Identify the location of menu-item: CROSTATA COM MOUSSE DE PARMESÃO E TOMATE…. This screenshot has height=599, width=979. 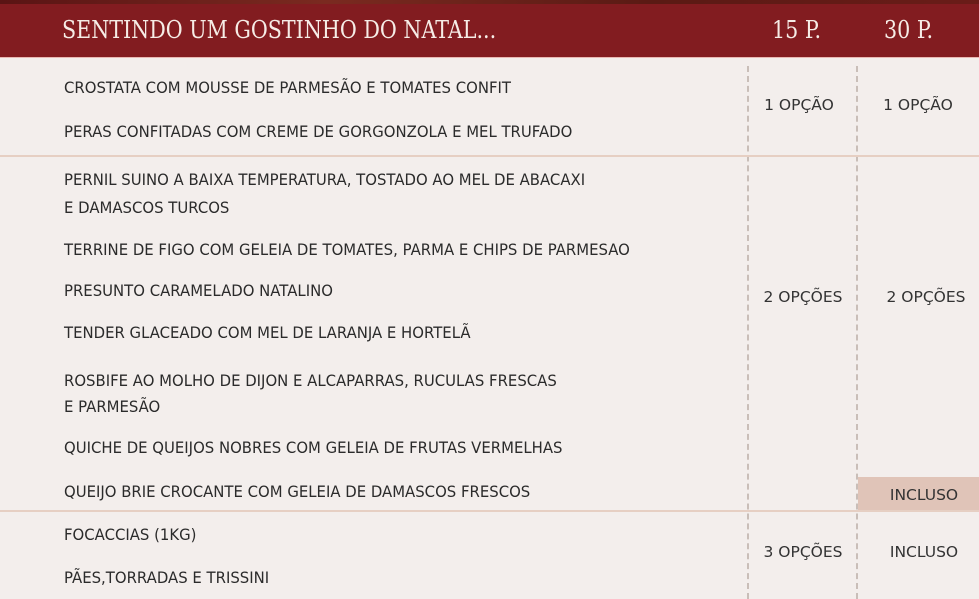
(288, 87).